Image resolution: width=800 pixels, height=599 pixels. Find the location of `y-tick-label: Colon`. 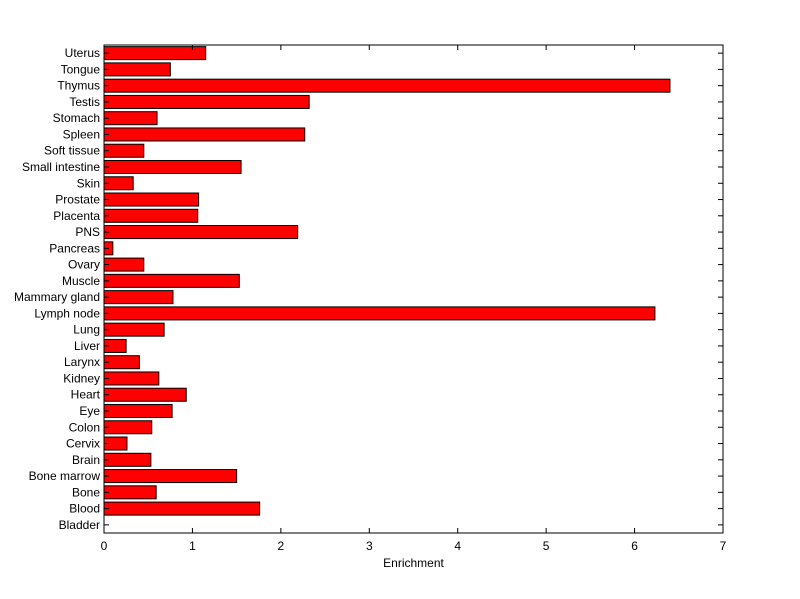

y-tick-label: Colon is located at coordinates (84, 427).